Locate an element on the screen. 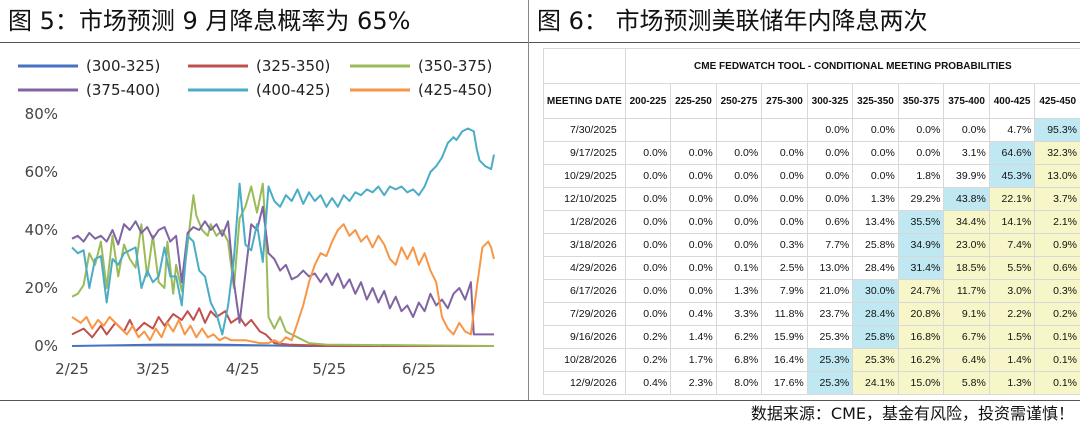 The width and height of the screenshot is (1080, 428). probability-cell: 30.0% is located at coordinates (875, 291).